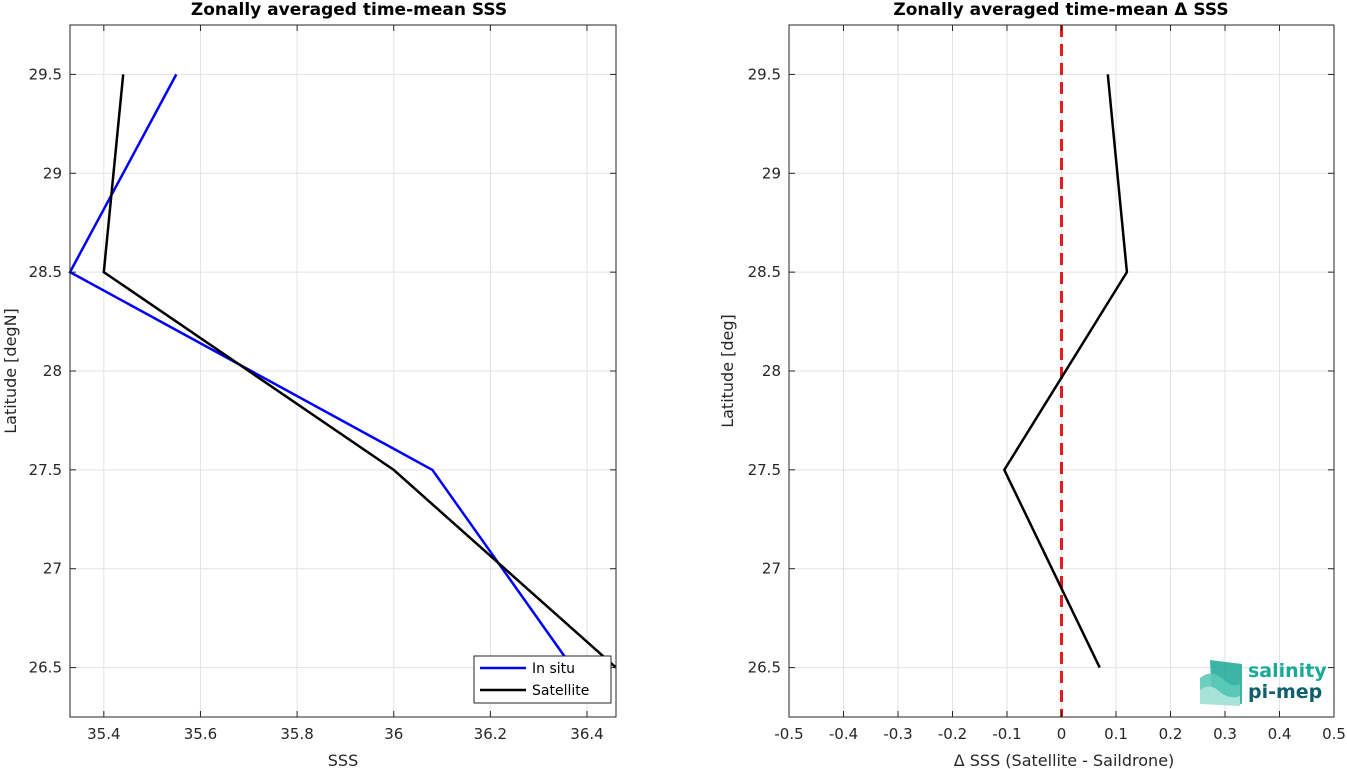 The width and height of the screenshot is (1347, 769). Describe the element at coordinates (490, 734) in the screenshot. I see `left-xtick-label: 36.2` at that location.